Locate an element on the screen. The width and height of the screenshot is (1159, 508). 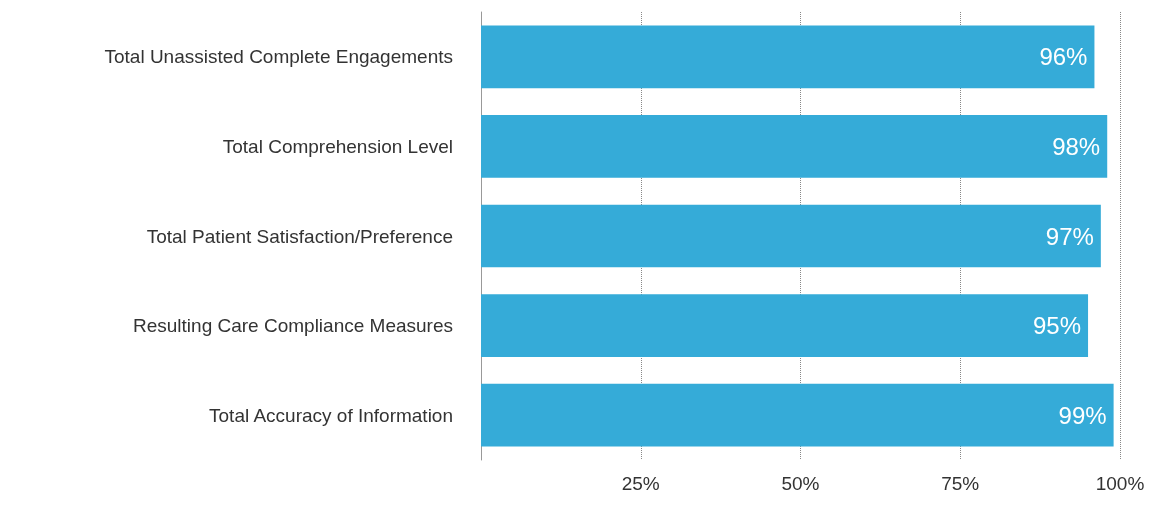
data-label: 95% is located at coordinates (1057, 326).